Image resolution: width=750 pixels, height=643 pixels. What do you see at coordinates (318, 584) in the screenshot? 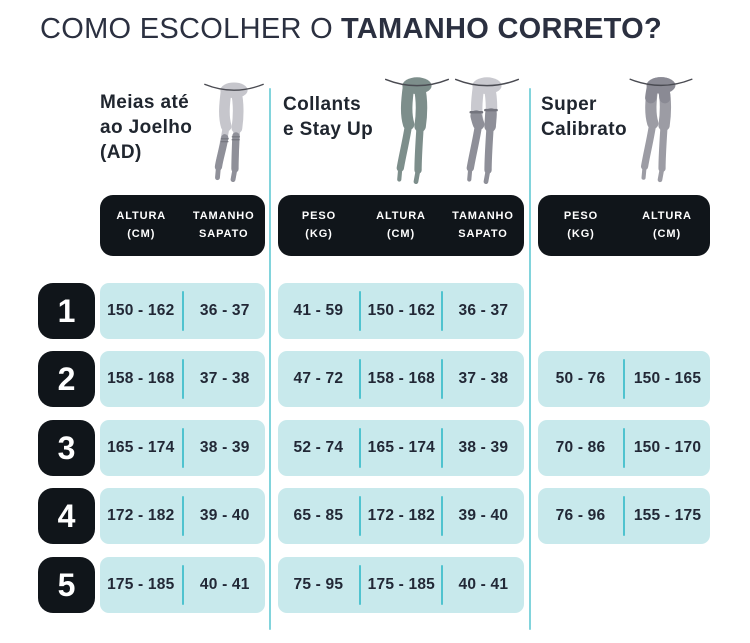
I see `peso-value: 75 - 95` at bounding box center [318, 584].